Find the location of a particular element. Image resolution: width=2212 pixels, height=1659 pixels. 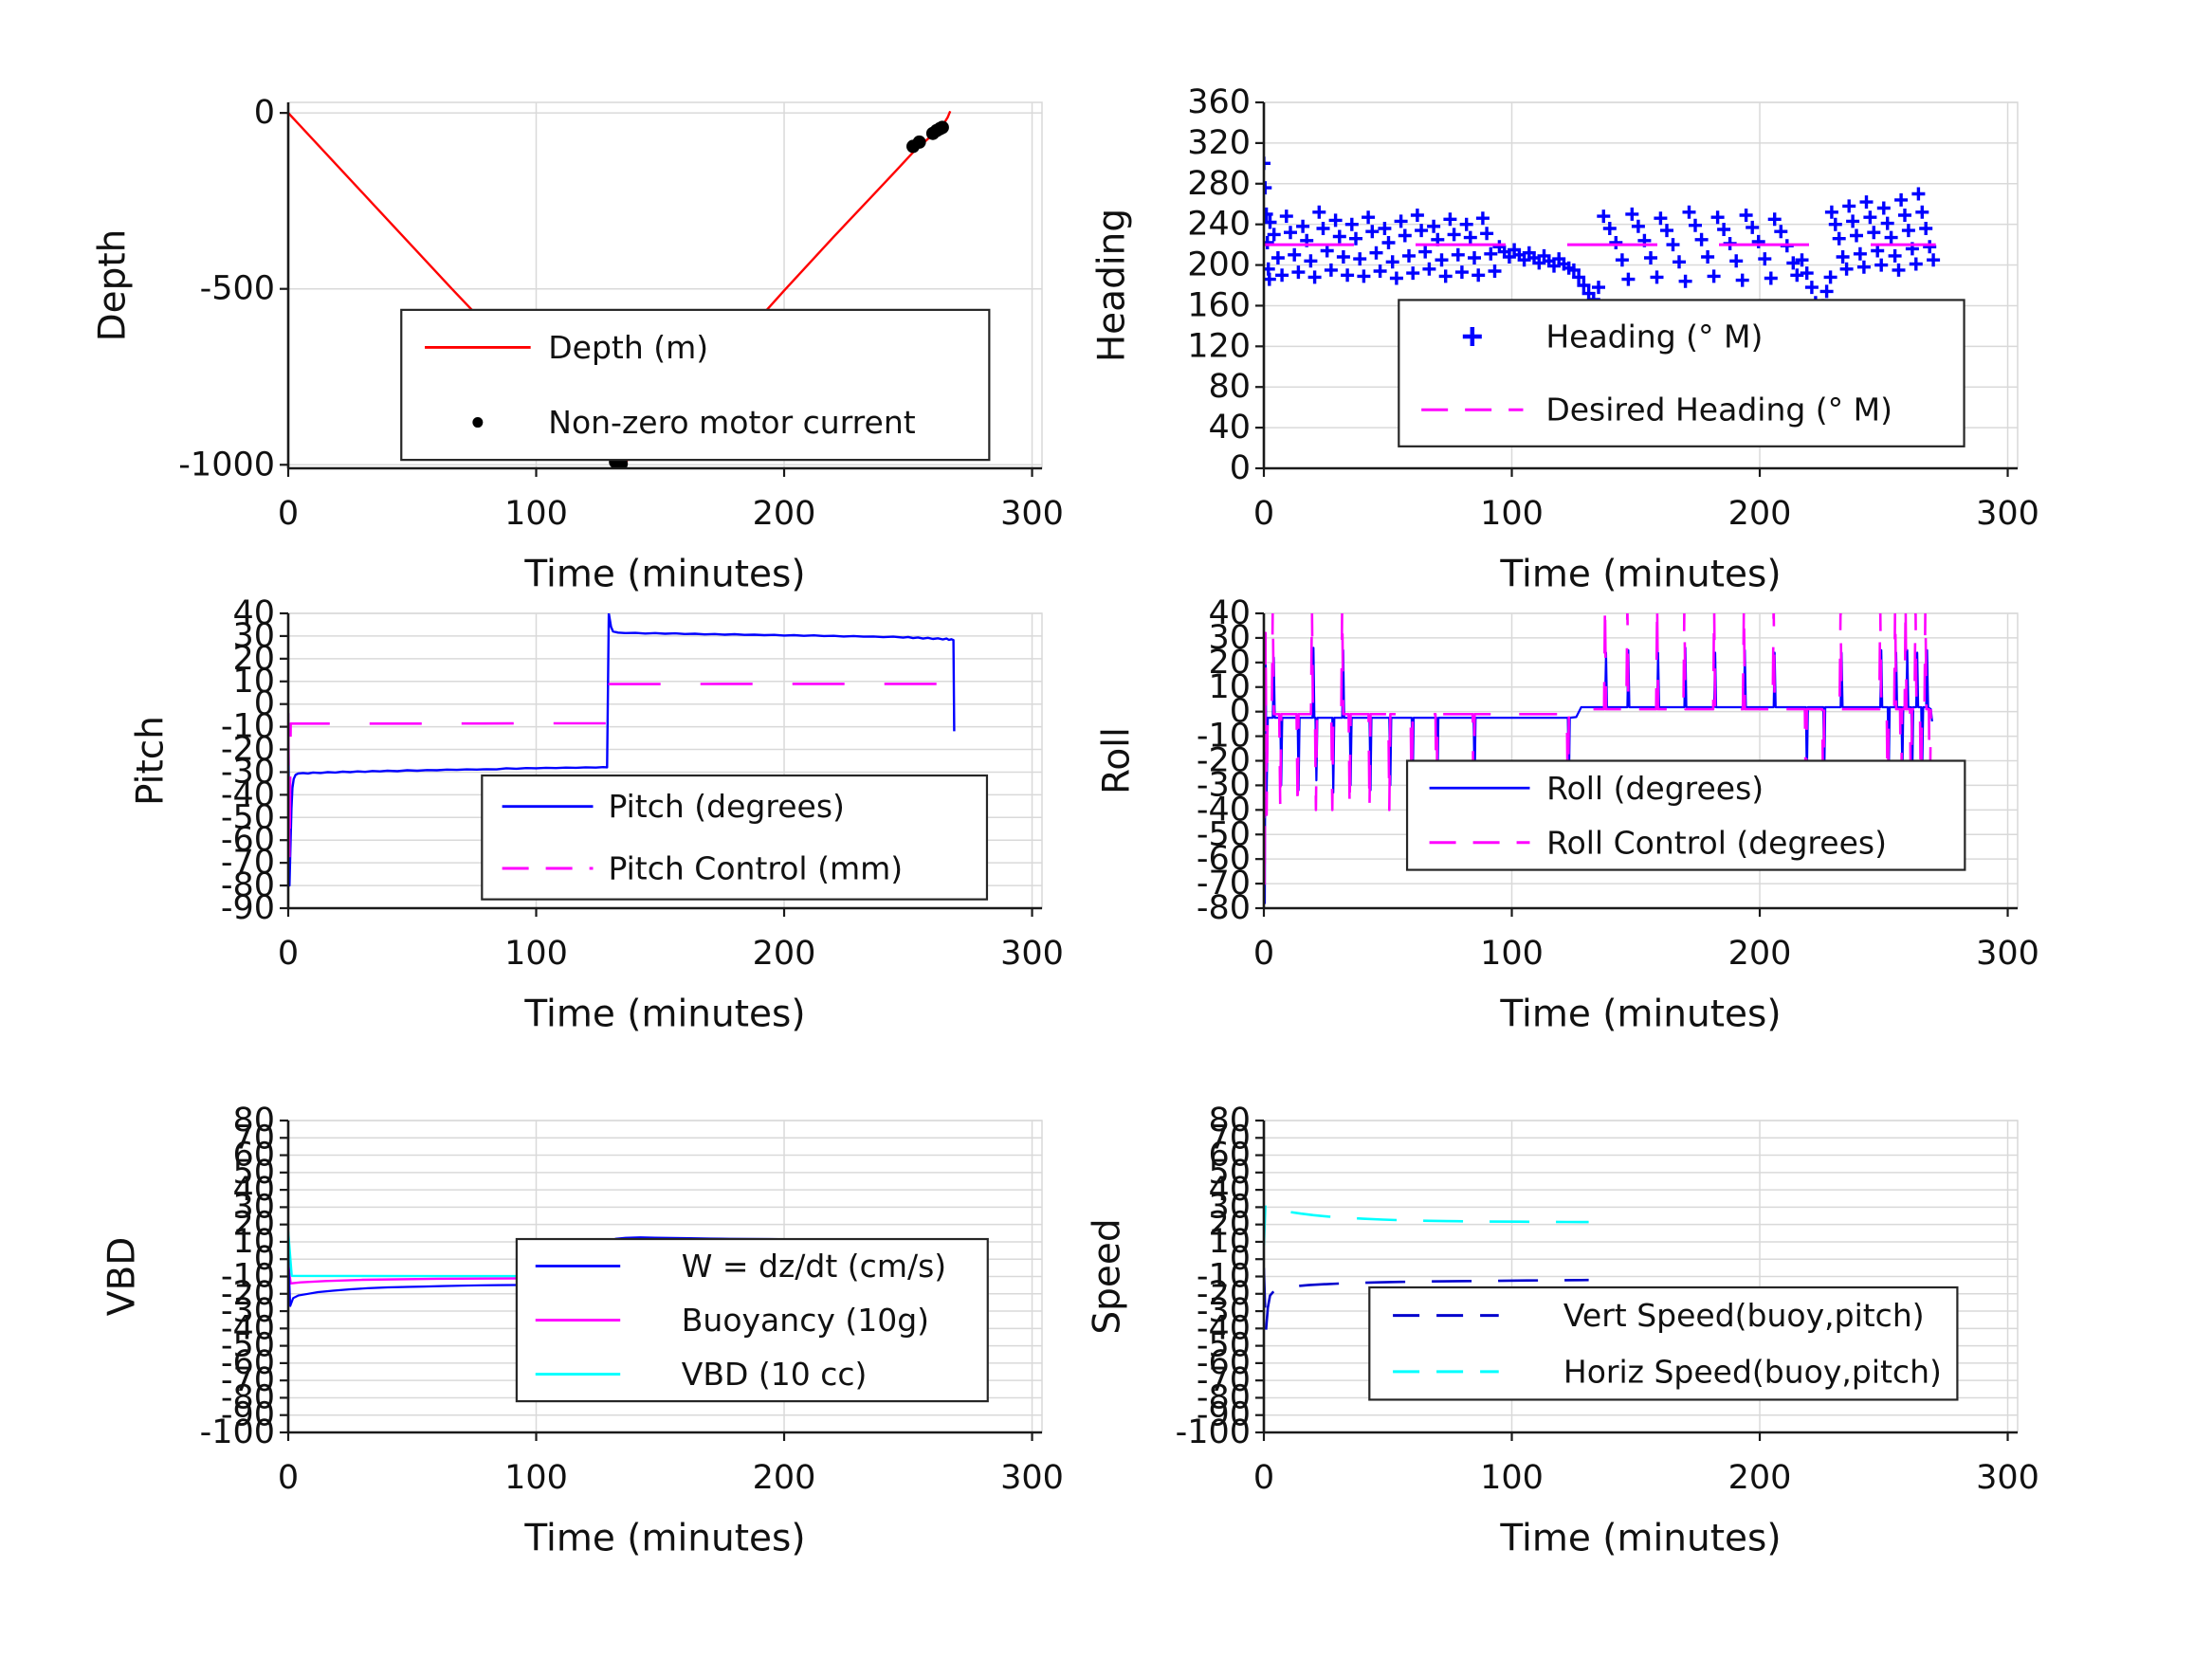

speed-legend-label: Horiz Speed(buoy,pitch) is located at coordinates (1752, 1371).